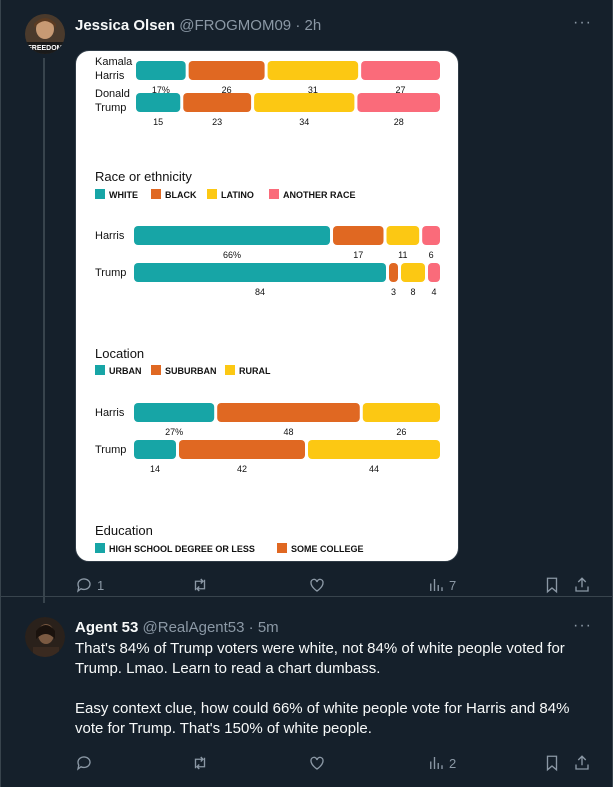  I want to click on author-name: Jessica Olsen, so click(125, 25).